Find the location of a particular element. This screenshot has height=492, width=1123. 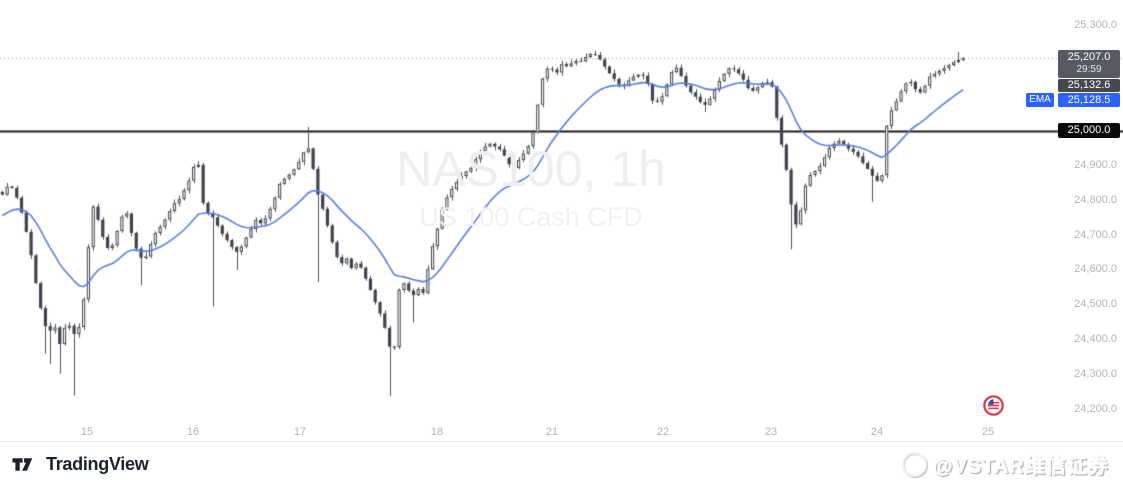

price-tick-label: 24,300.0 is located at coordinates (1095, 374).